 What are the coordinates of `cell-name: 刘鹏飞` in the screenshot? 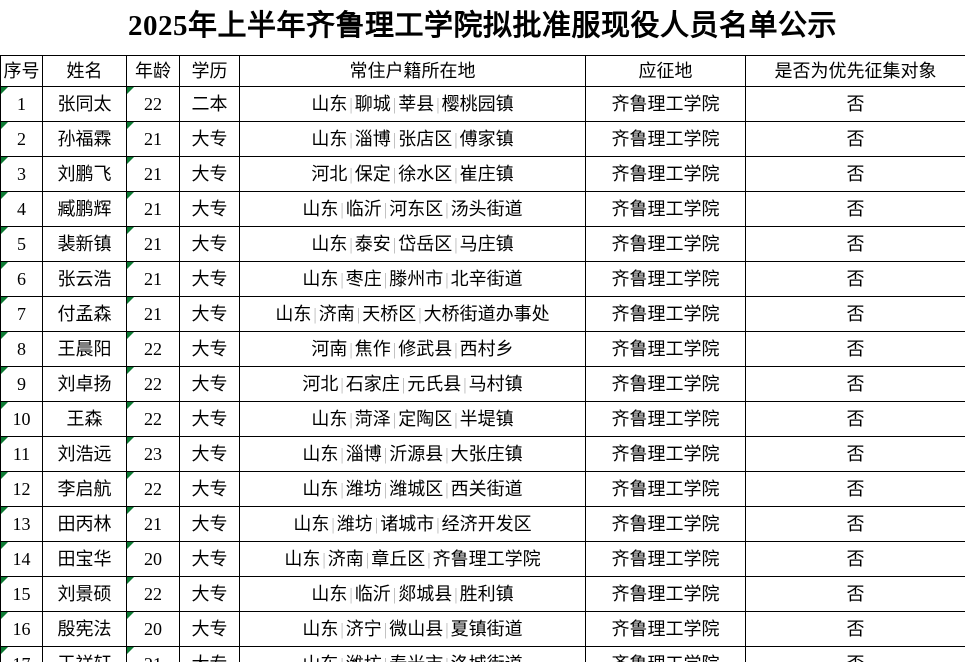 It's located at (84, 174).